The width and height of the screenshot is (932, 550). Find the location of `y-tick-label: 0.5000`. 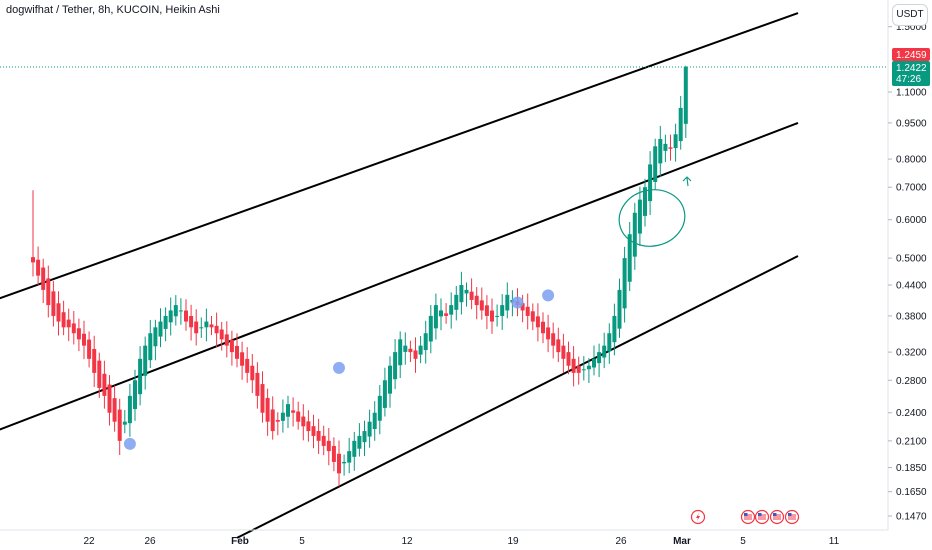

y-tick-label: 0.5000 is located at coordinates (911, 259).